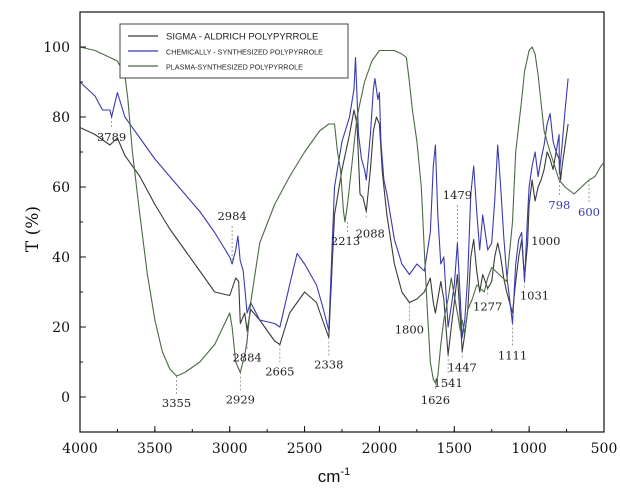 This screenshot has height=490, width=620. I want to click on y-axis-title: T (%), so click(33, 229).